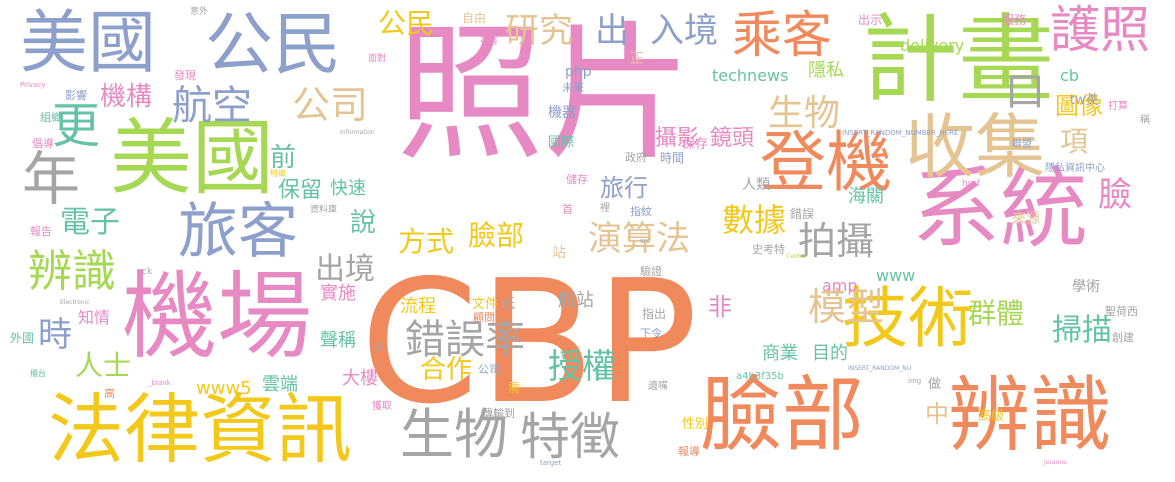 The height and width of the screenshot is (482, 1175). I want to click on word-time: 時, so click(55, 335).